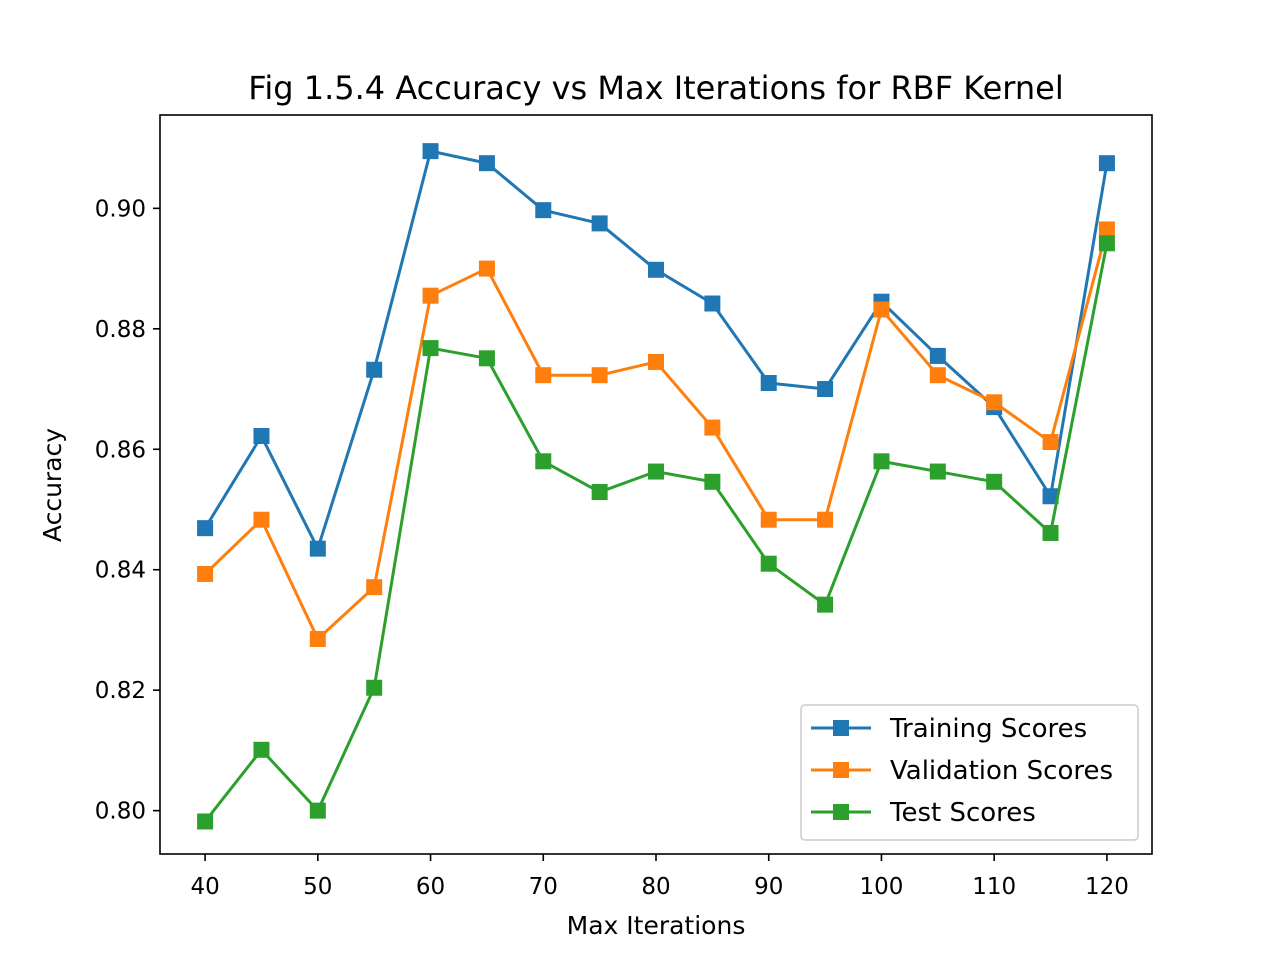 Image resolution: width=1280 pixels, height=960 pixels. What do you see at coordinates (120, 209) in the screenshot?
I see `y-tick-label-0.90: 0.90` at bounding box center [120, 209].